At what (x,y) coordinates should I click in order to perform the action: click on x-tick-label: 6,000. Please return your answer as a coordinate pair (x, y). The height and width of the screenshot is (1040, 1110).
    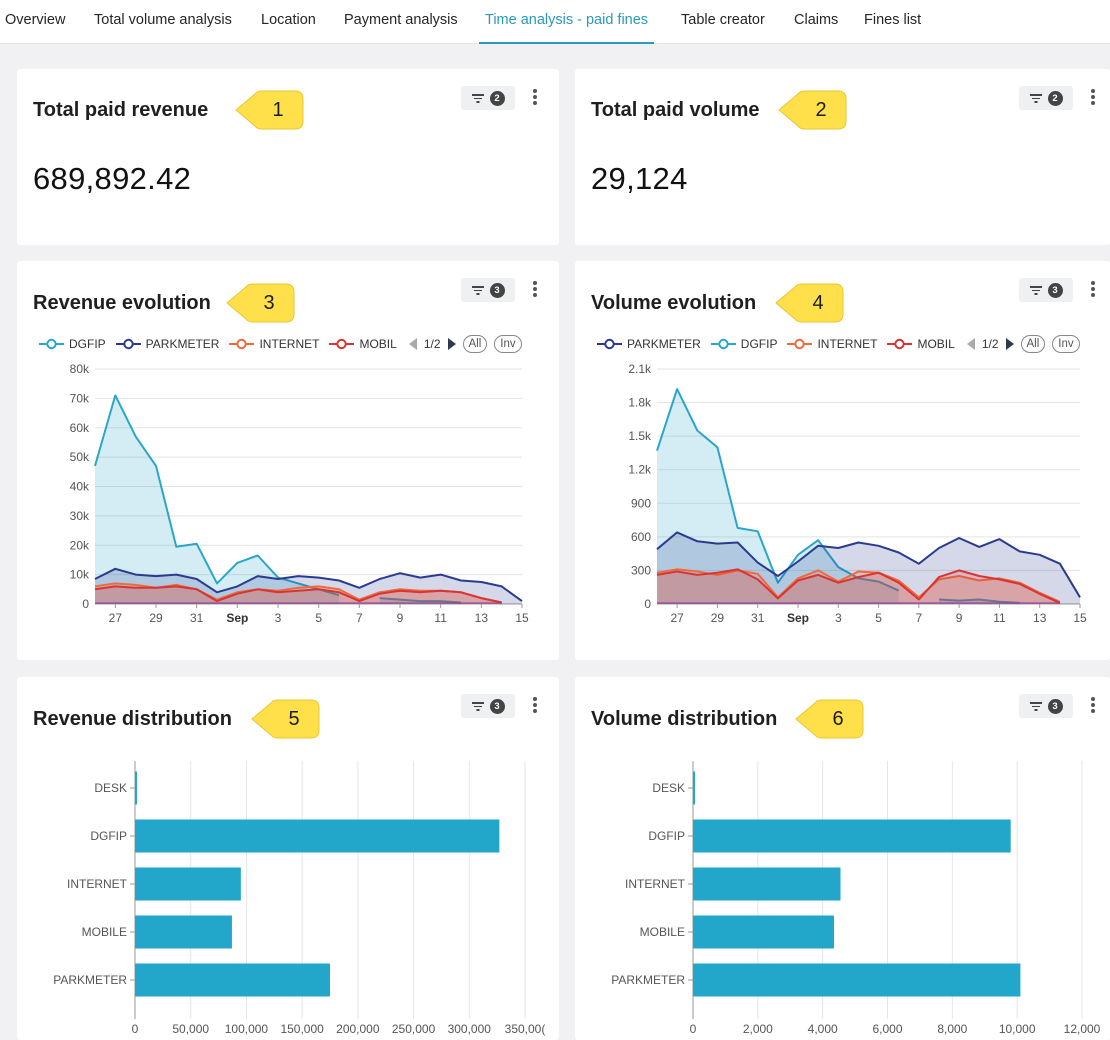
    Looking at the image, I should click on (887, 1029).